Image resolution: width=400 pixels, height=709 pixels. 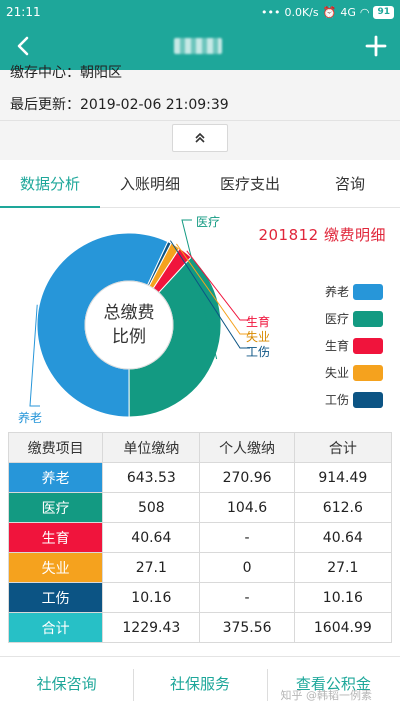 What do you see at coordinates (247, 447) in the screenshot?
I see `header-personal: 个人缴纳` at bounding box center [247, 447].